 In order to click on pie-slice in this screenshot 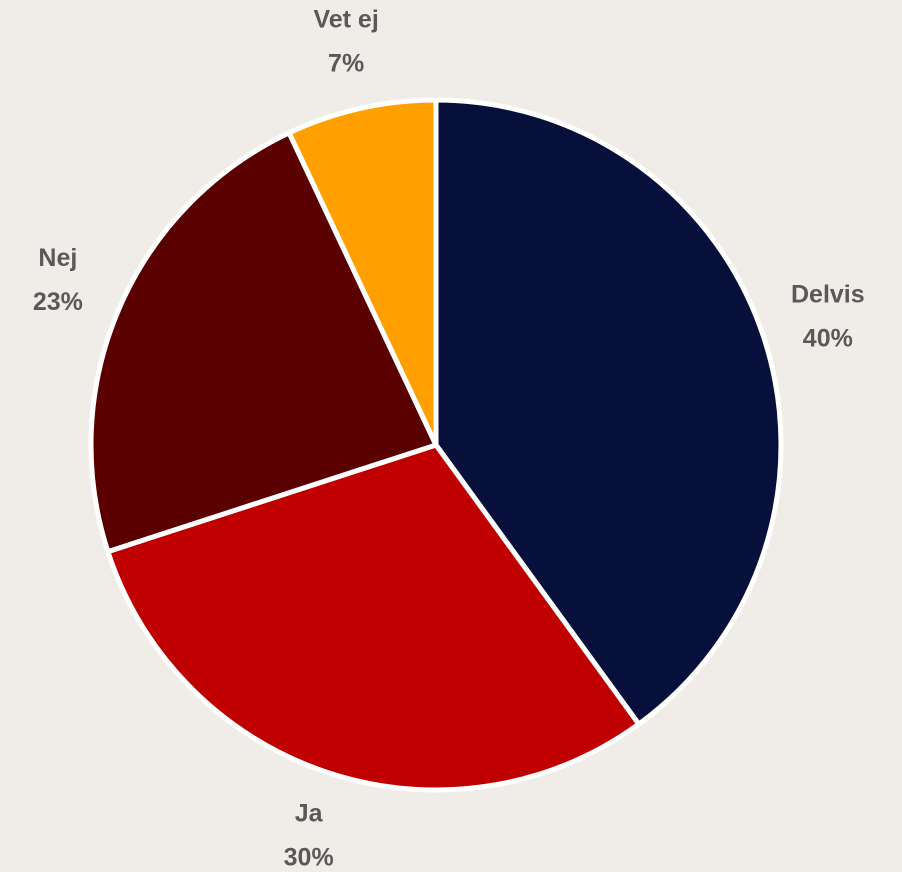, I will do `click(362, 272)`.